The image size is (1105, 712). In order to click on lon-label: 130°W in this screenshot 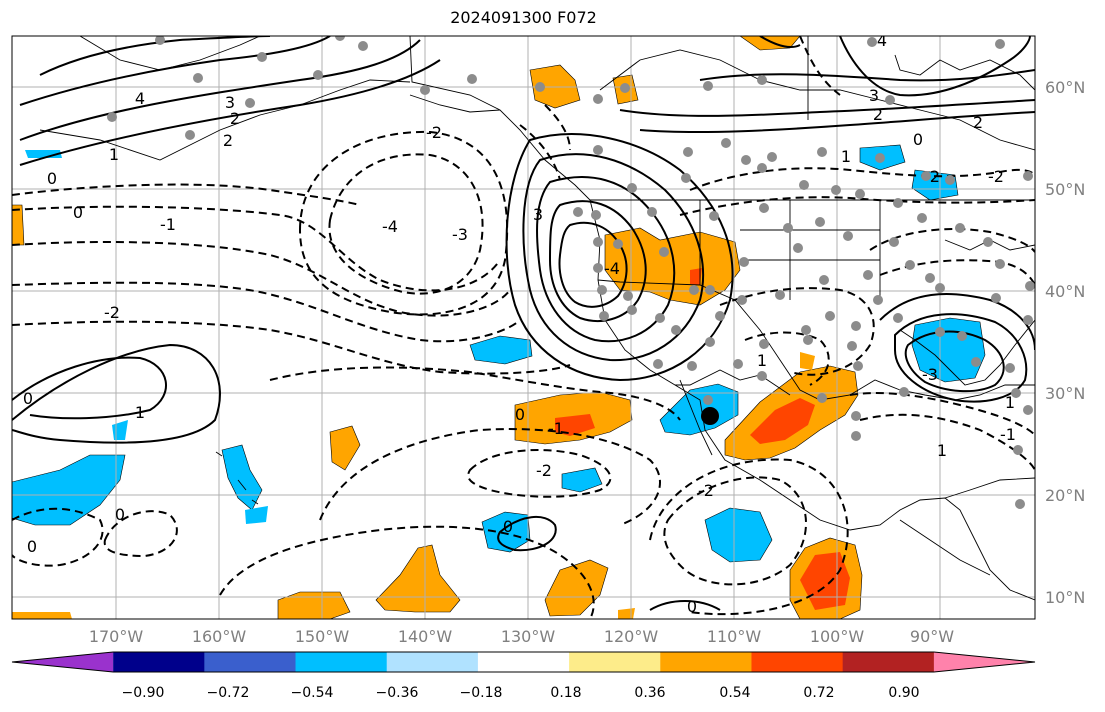, I will do `click(528, 636)`.